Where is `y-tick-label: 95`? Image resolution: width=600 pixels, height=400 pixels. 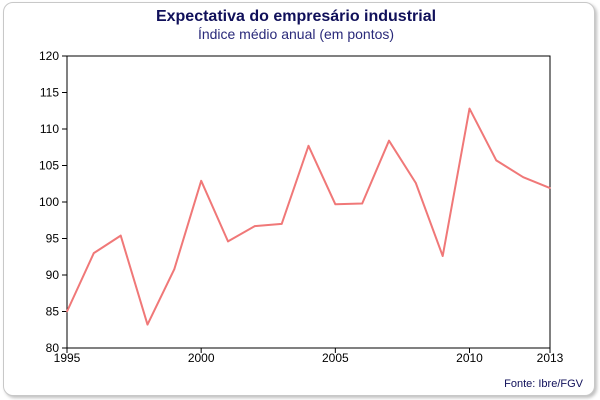
y-tick-label: 95 is located at coordinates (53, 239).